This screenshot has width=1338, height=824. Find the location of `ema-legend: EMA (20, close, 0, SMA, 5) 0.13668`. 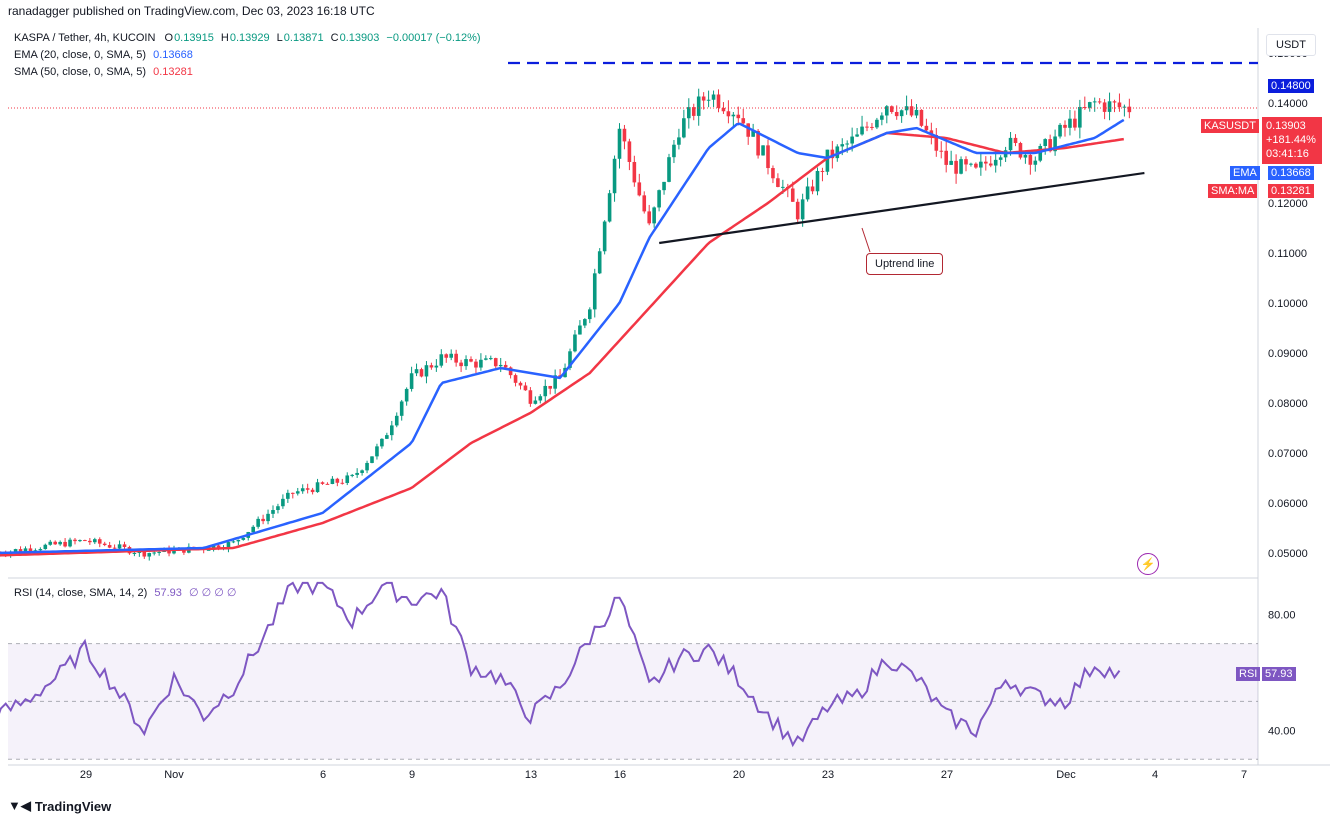

ema-legend: EMA (20, close, 0, SMA, 5) 0.13668 is located at coordinates (103, 55).